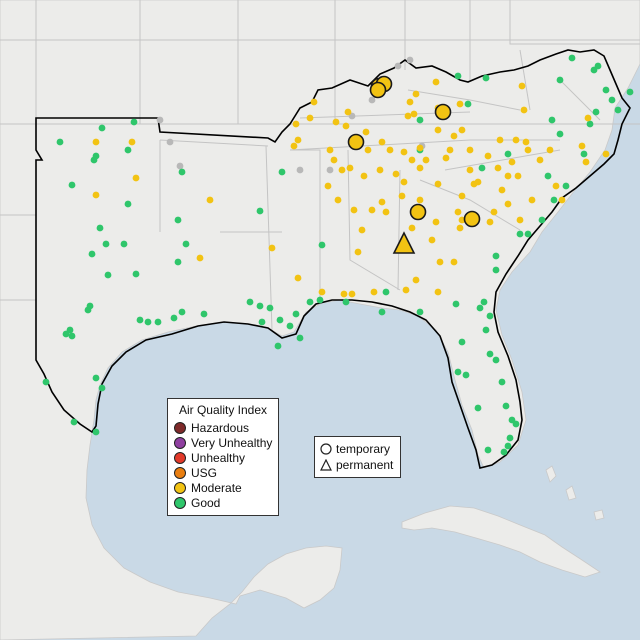  I want to click on permanent-monitor-marker, so click(404, 242).